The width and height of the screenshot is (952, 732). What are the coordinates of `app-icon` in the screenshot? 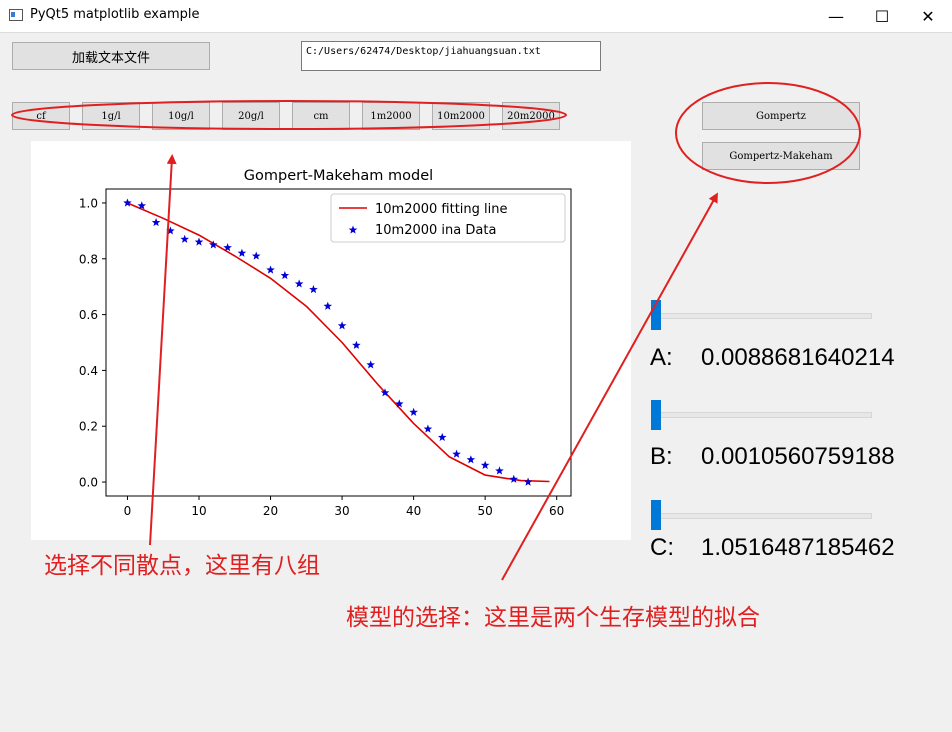 It's located at (16, 15).